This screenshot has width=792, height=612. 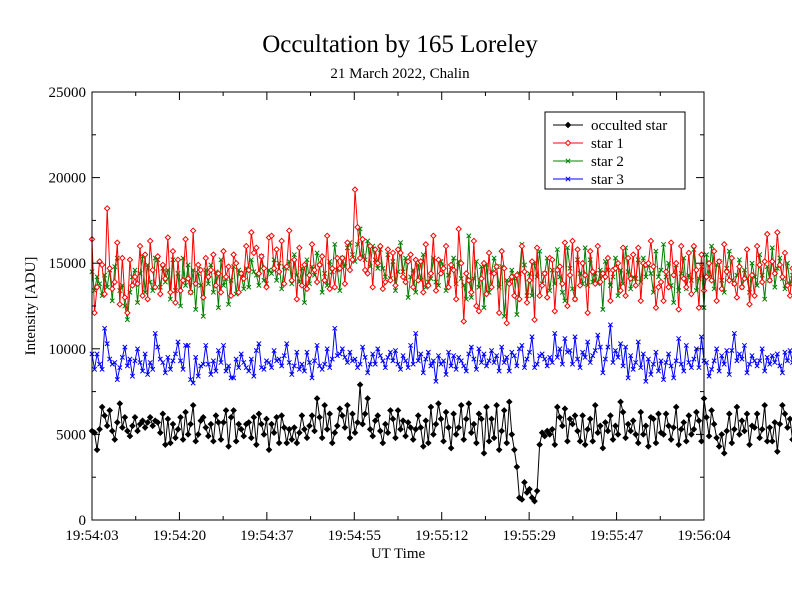 I want to click on x-tick-label: 19:55:29, so click(x=528, y=536).